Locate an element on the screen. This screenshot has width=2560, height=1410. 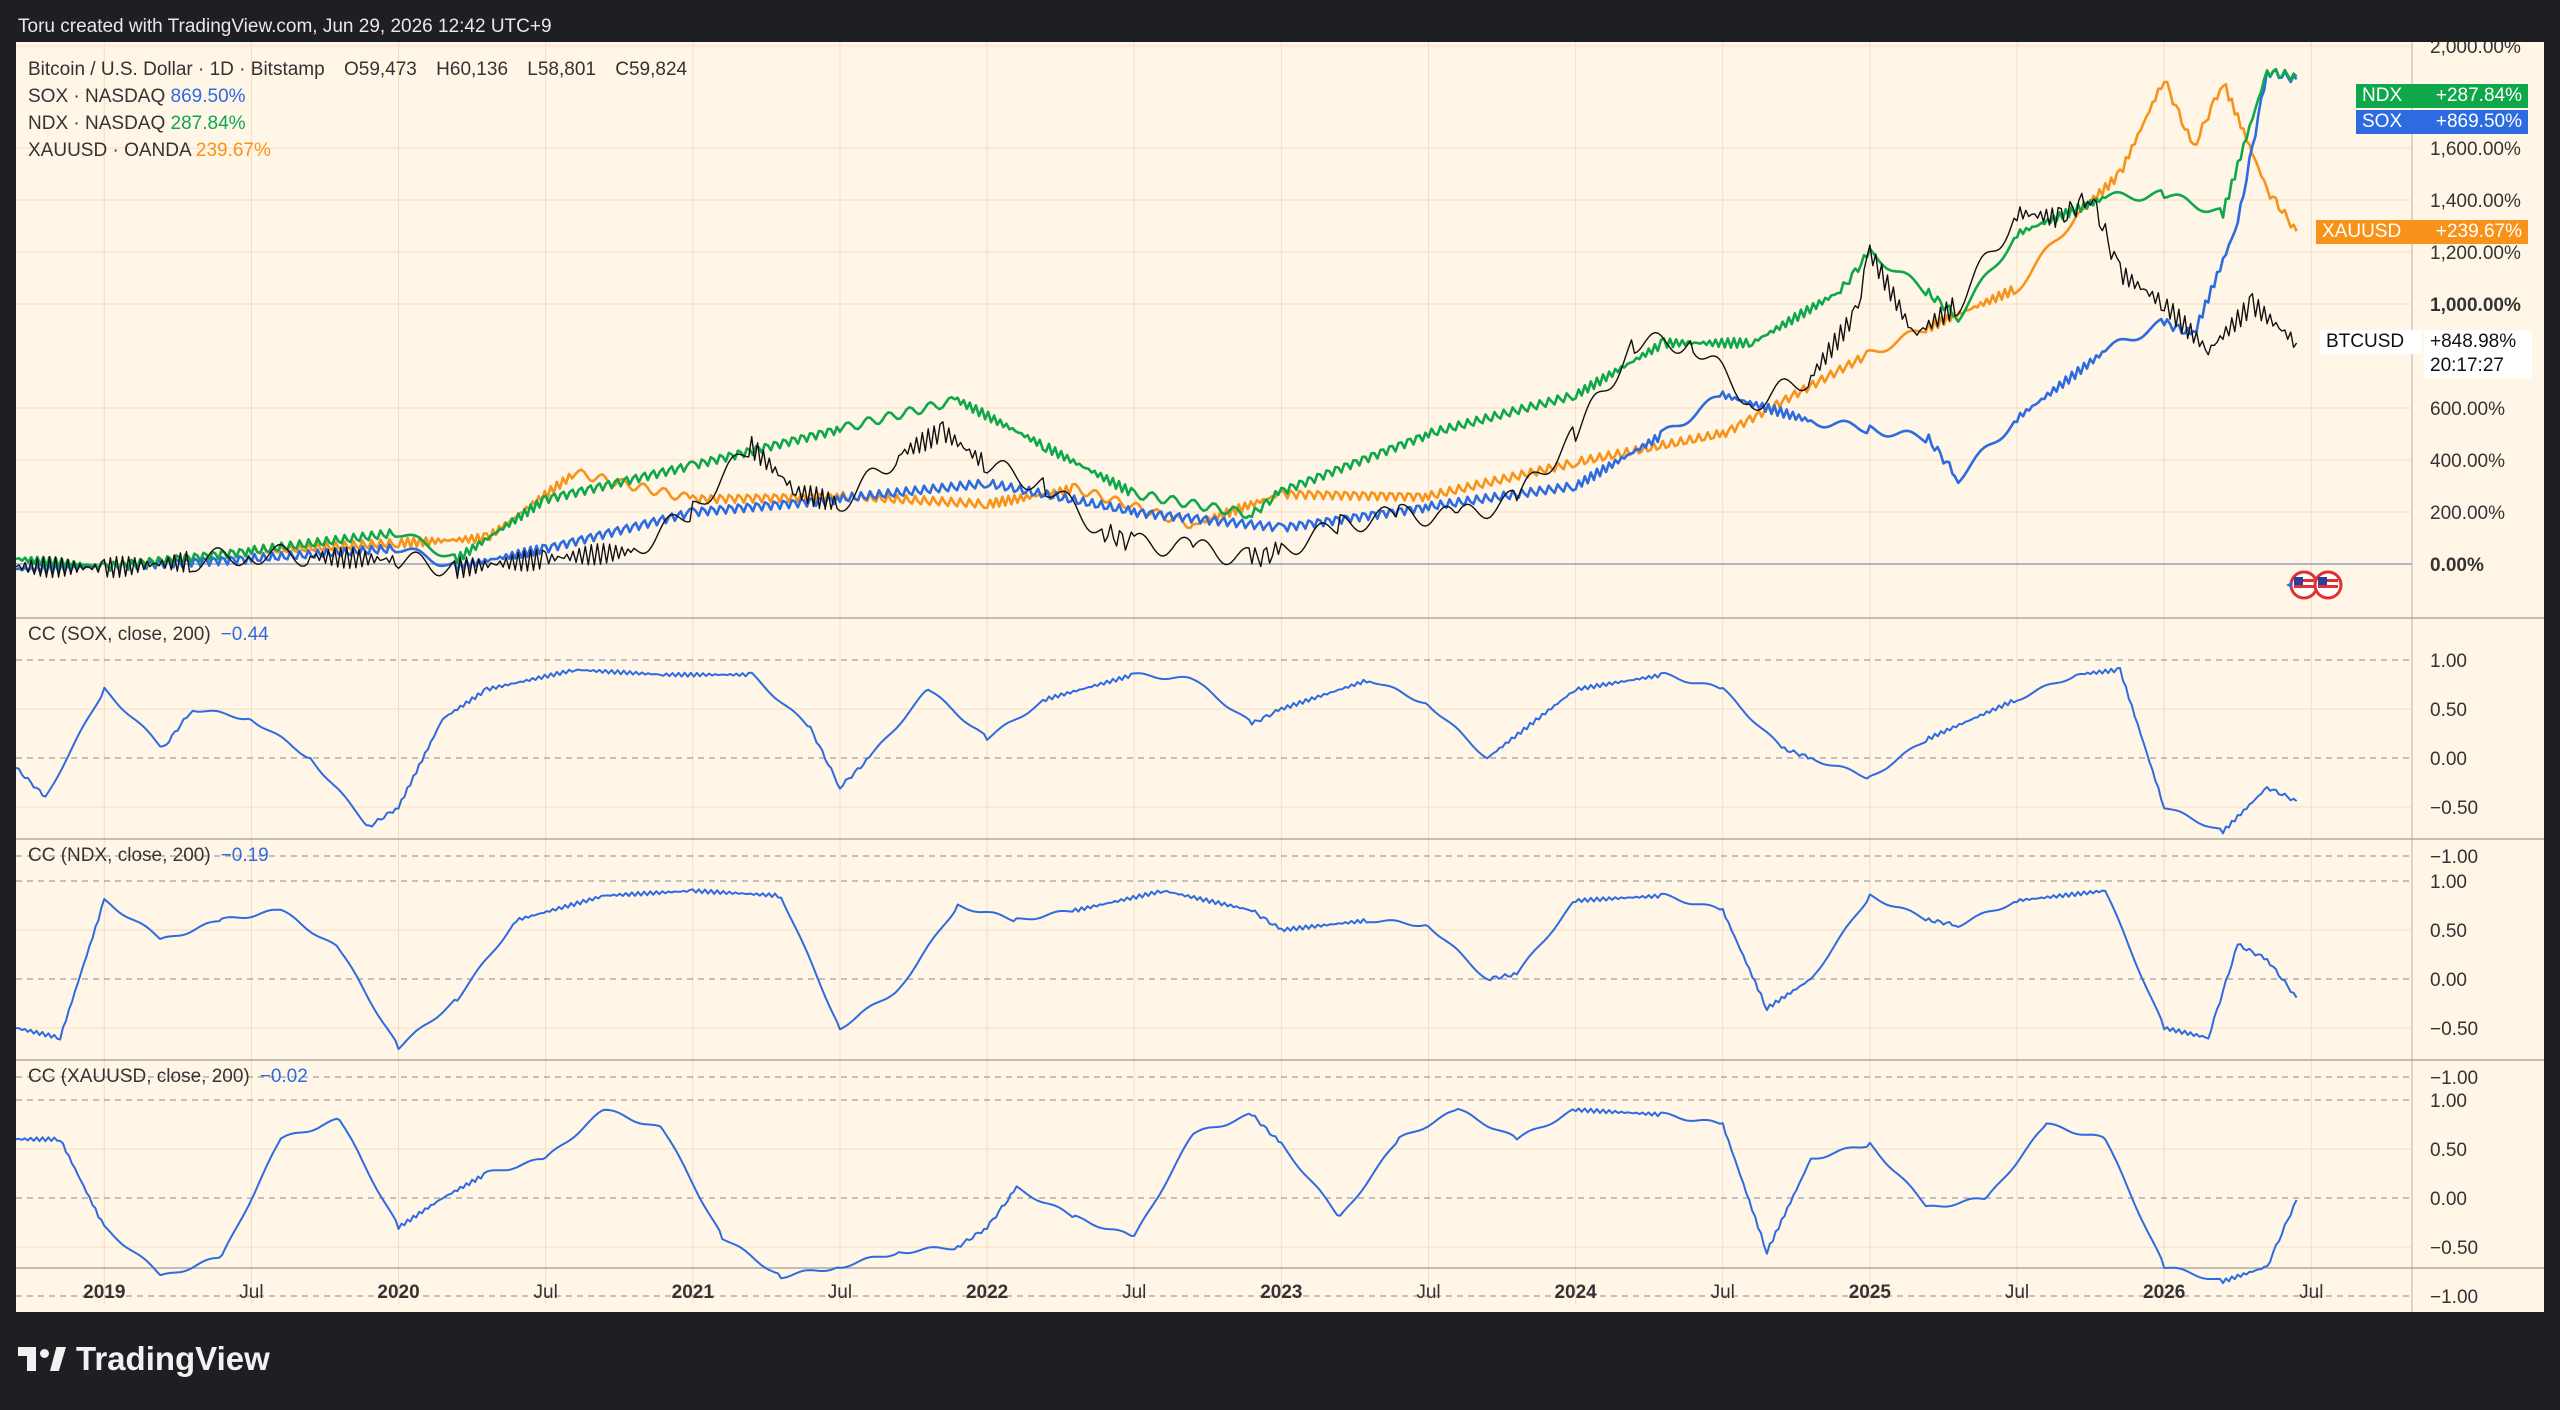
tradingview-logo: TradingView is located at coordinates (144, 1359).